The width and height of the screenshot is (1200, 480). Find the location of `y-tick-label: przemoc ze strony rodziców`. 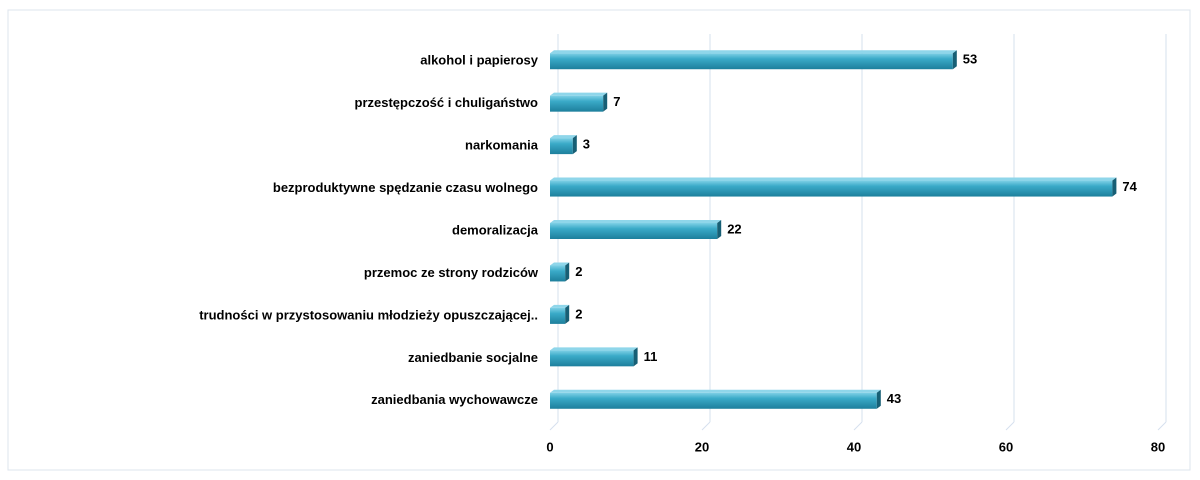

y-tick-label: przemoc ze strony rodziców is located at coordinates (451, 272).